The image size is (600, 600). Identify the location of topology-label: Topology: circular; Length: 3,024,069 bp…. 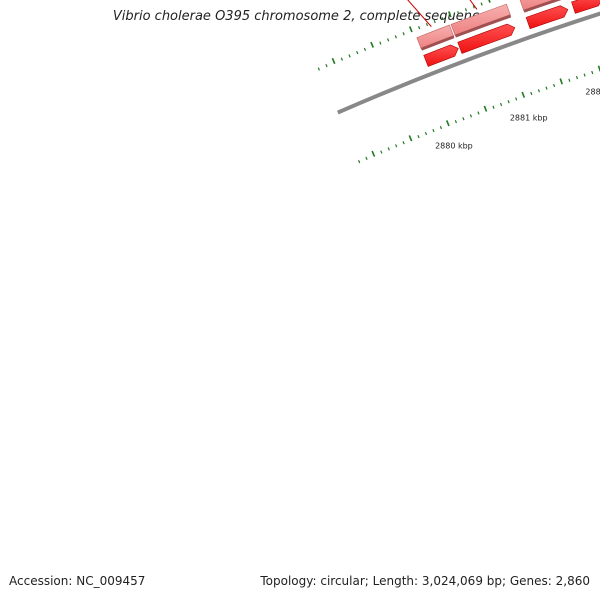
(425, 581).